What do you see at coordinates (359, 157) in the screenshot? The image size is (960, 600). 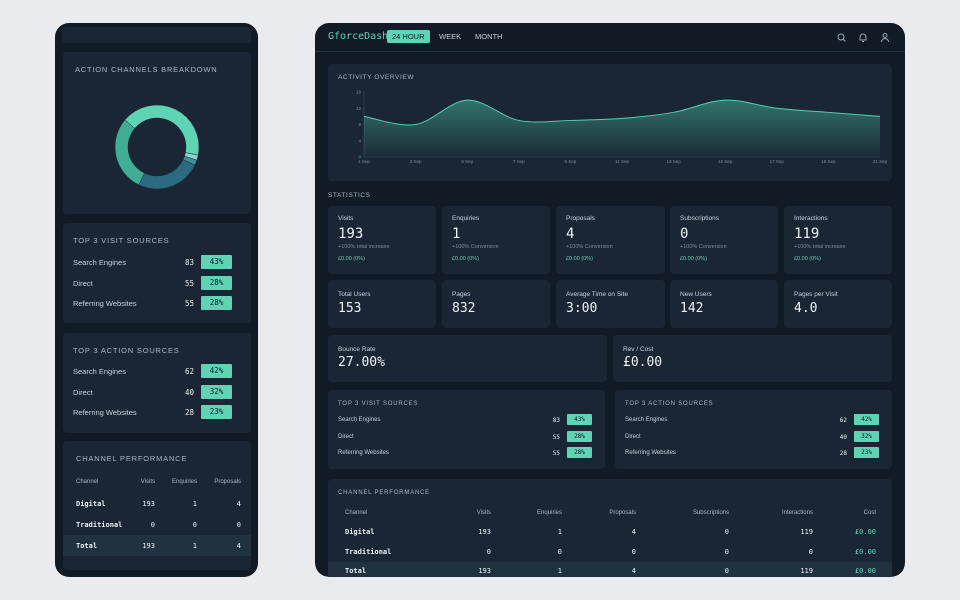 I see `y-tick-label: 0` at bounding box center [359, 157].